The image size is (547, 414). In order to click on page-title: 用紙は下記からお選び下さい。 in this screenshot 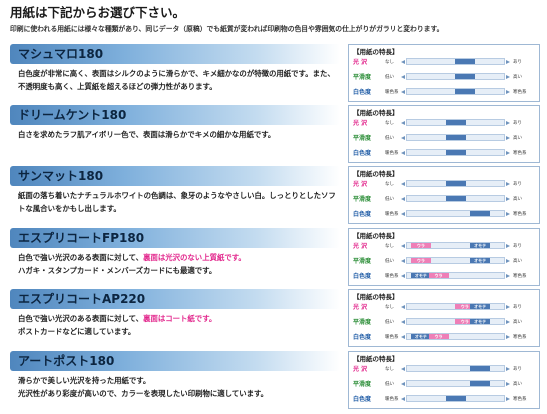, I will do `click(98, 12)`.